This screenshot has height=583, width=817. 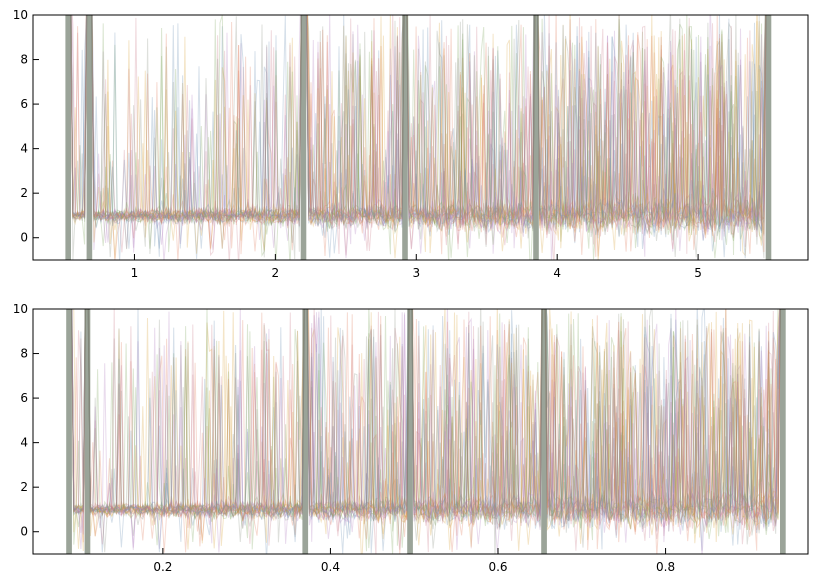 I want to click on x-tick-label: 3, so click(x=416, y=273).